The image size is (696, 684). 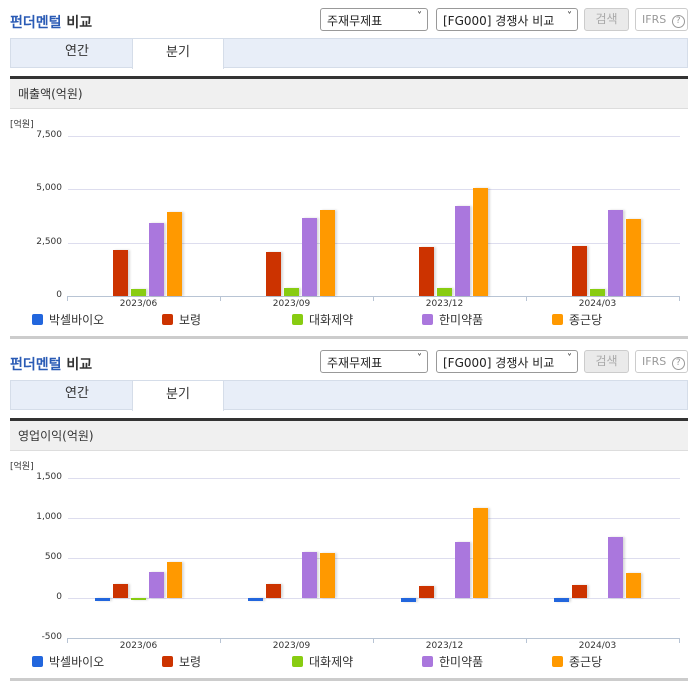 I want to click on y-axis-tick: 5,000, so click(x=49, y=188).